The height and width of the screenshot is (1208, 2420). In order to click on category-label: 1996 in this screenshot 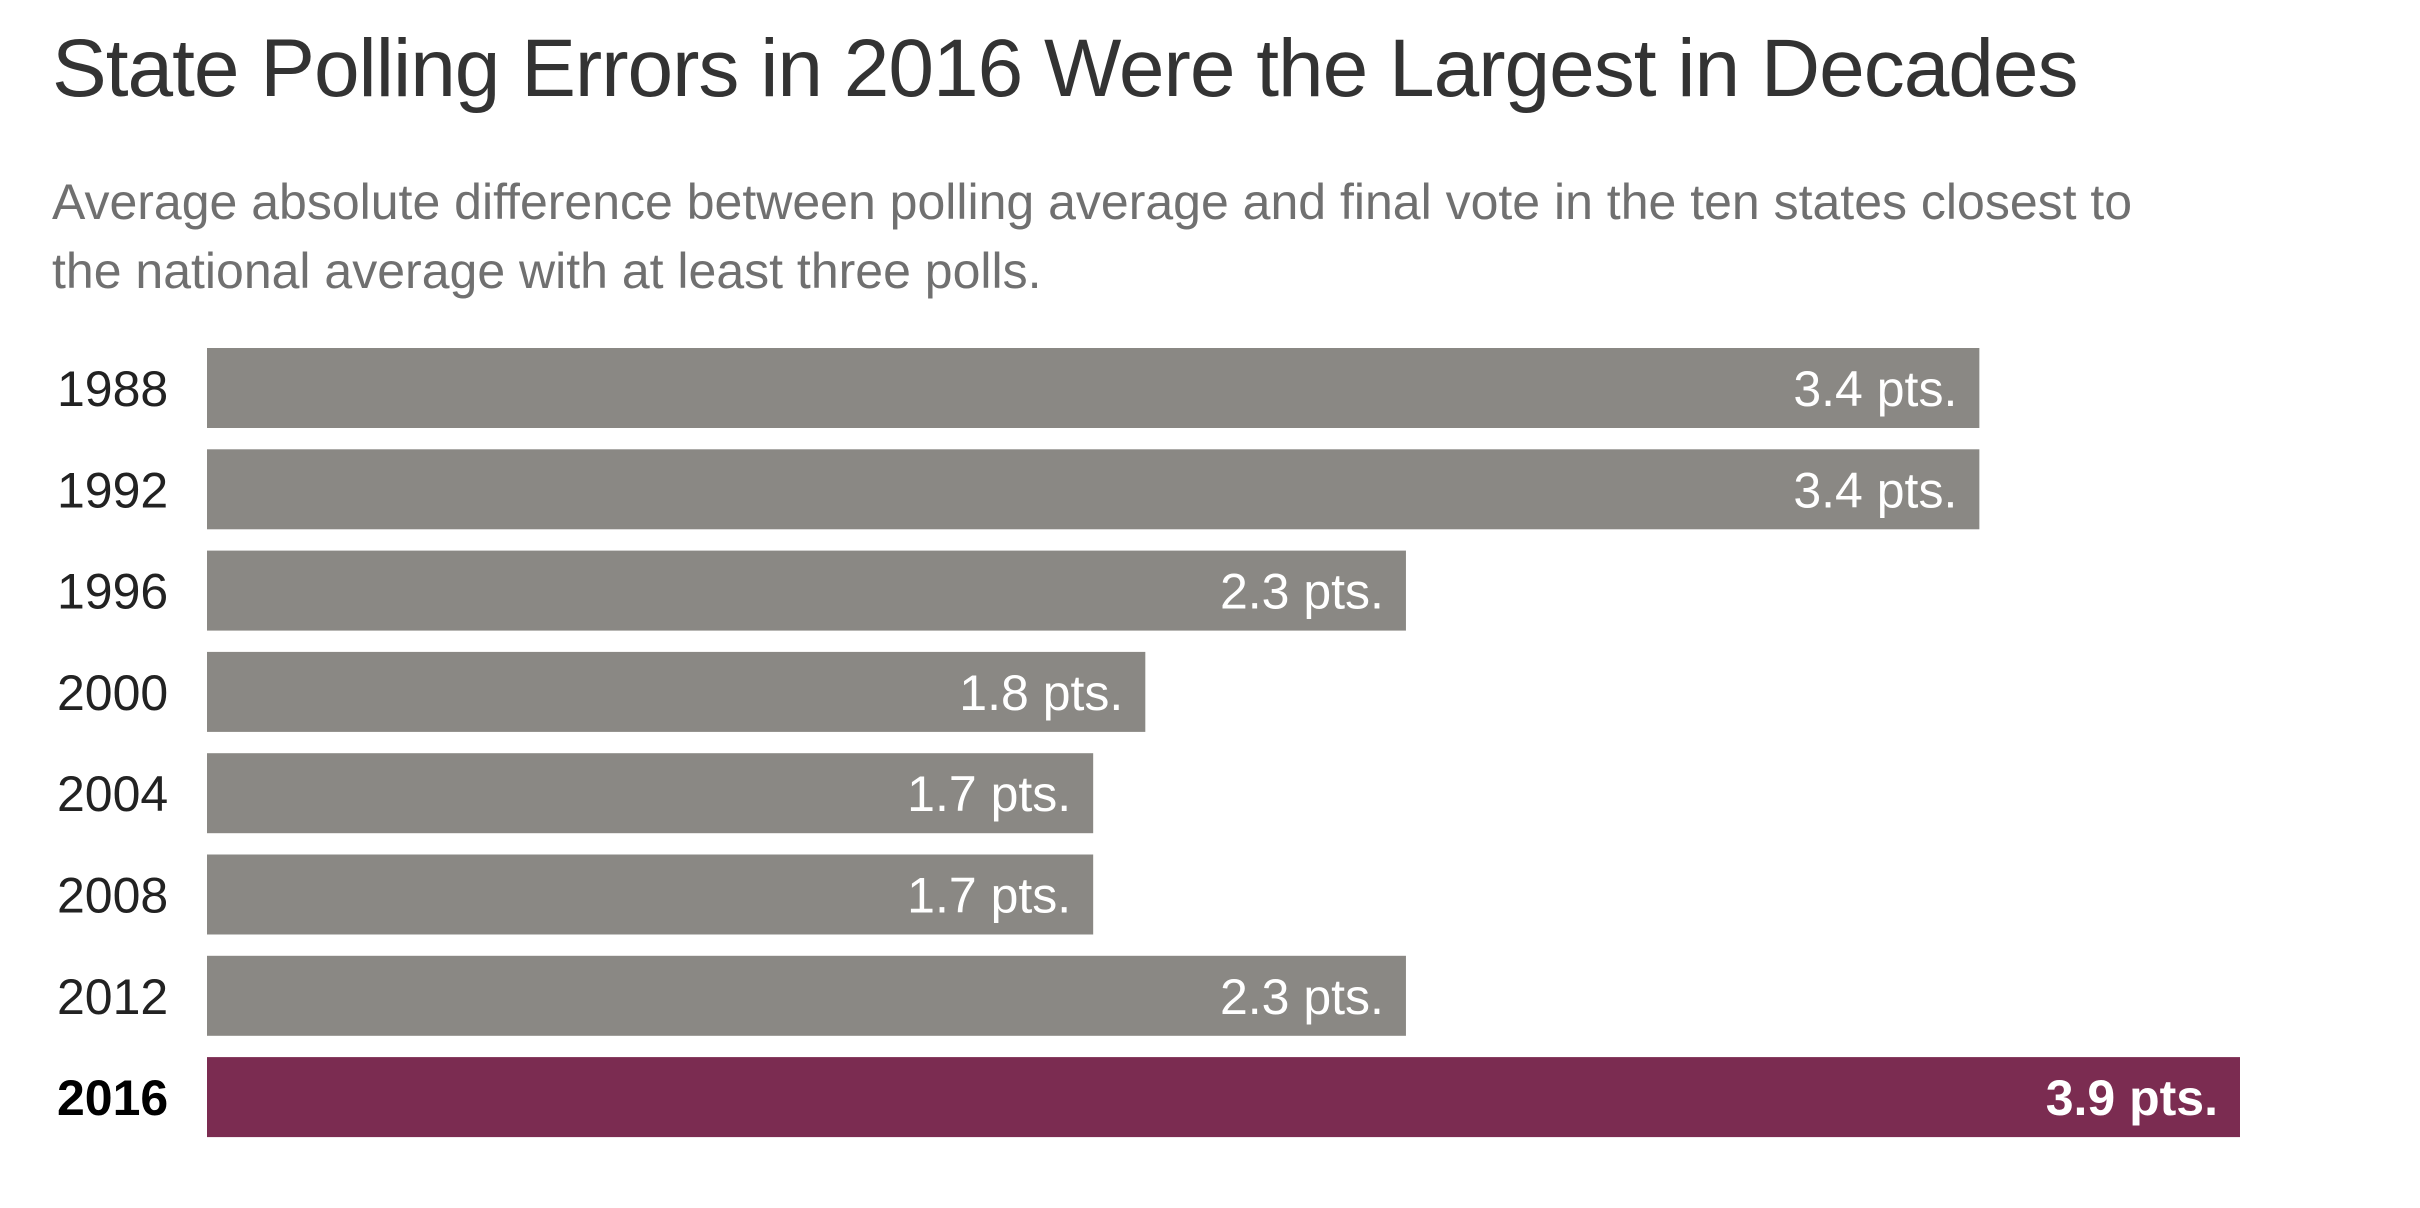, I will do `click(112, 592)`.